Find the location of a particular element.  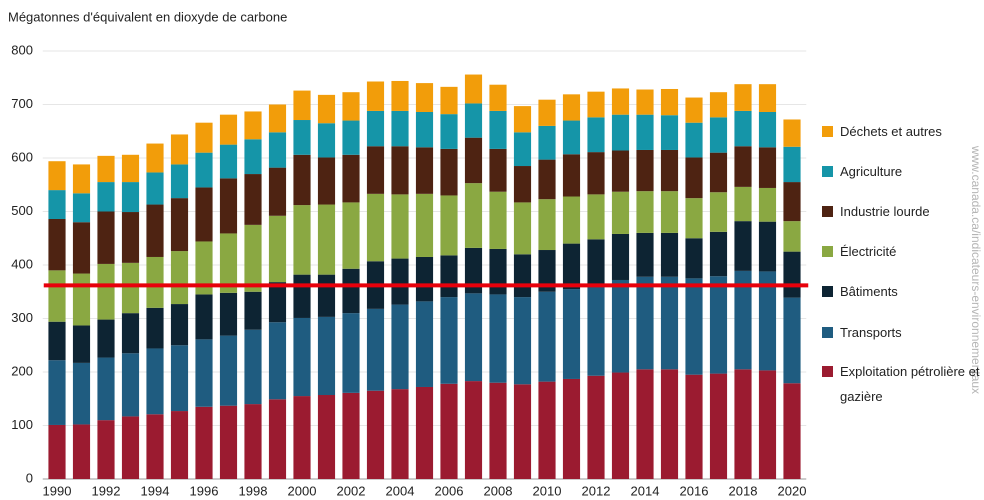

legend-label: Transports is located at coordinates (871, 332).